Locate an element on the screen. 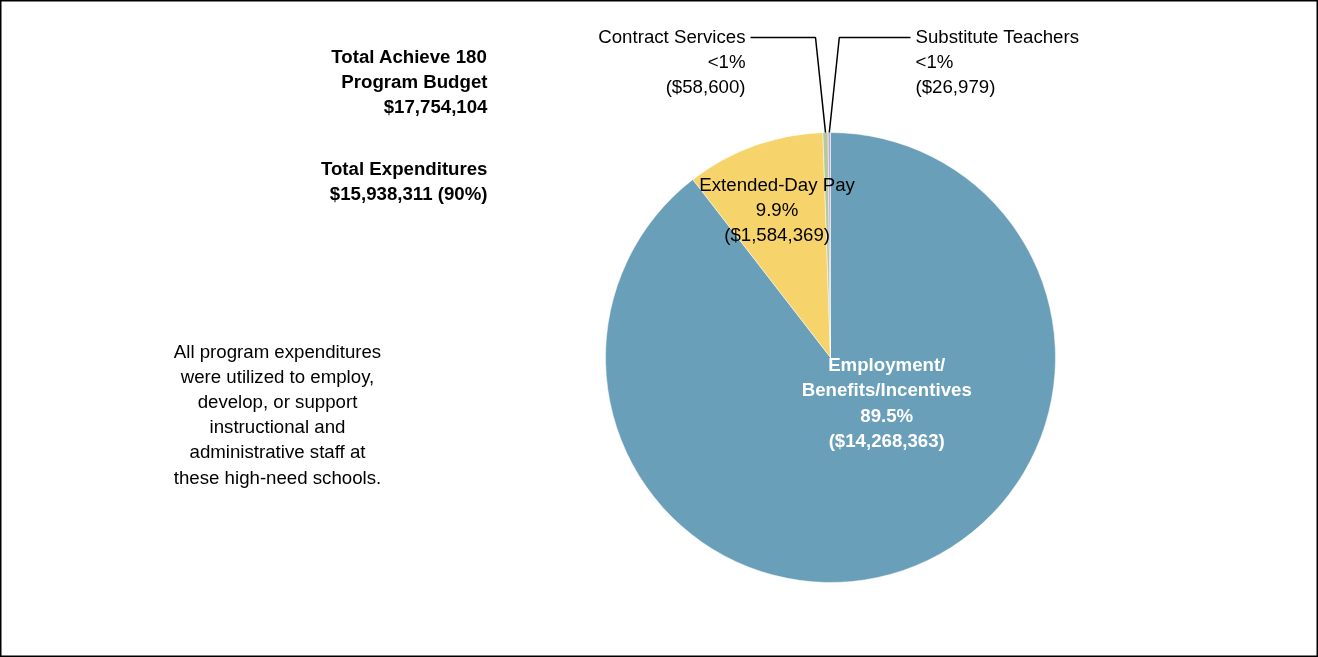  data-label: <1% ($58,600) is located at coordinates (705, 73).